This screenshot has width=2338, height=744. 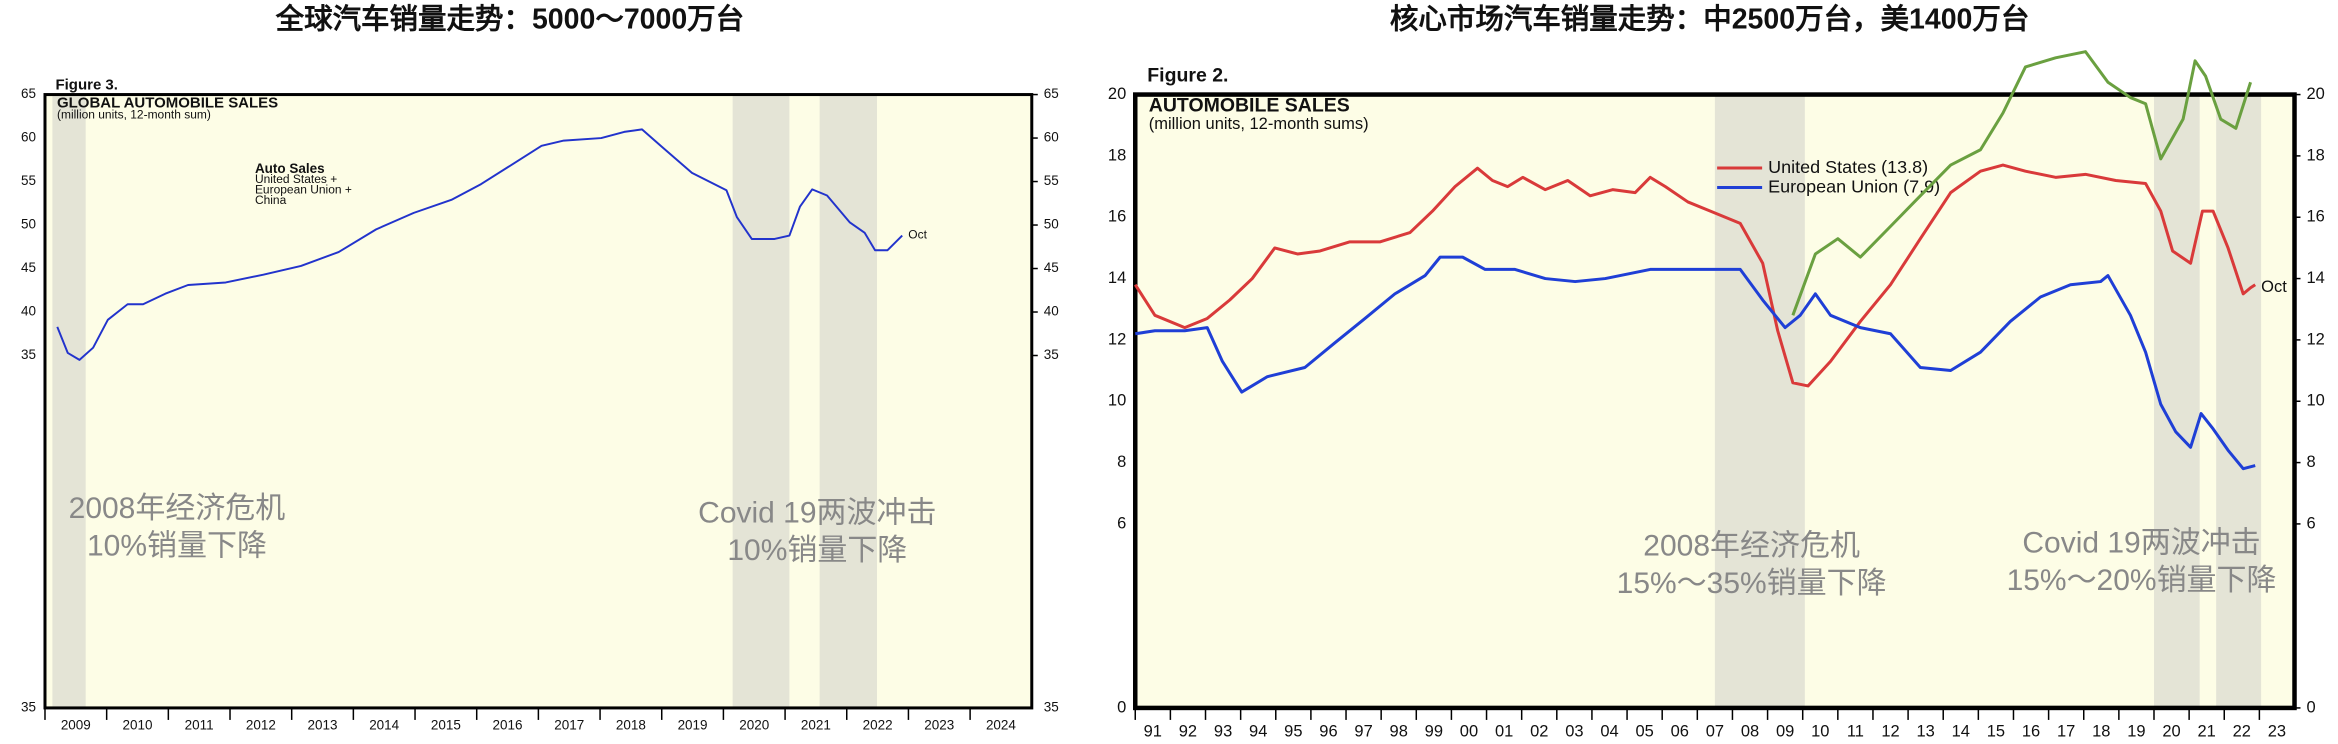 I want to click on x-tick-label: 2018, so click(x=631, y=724).